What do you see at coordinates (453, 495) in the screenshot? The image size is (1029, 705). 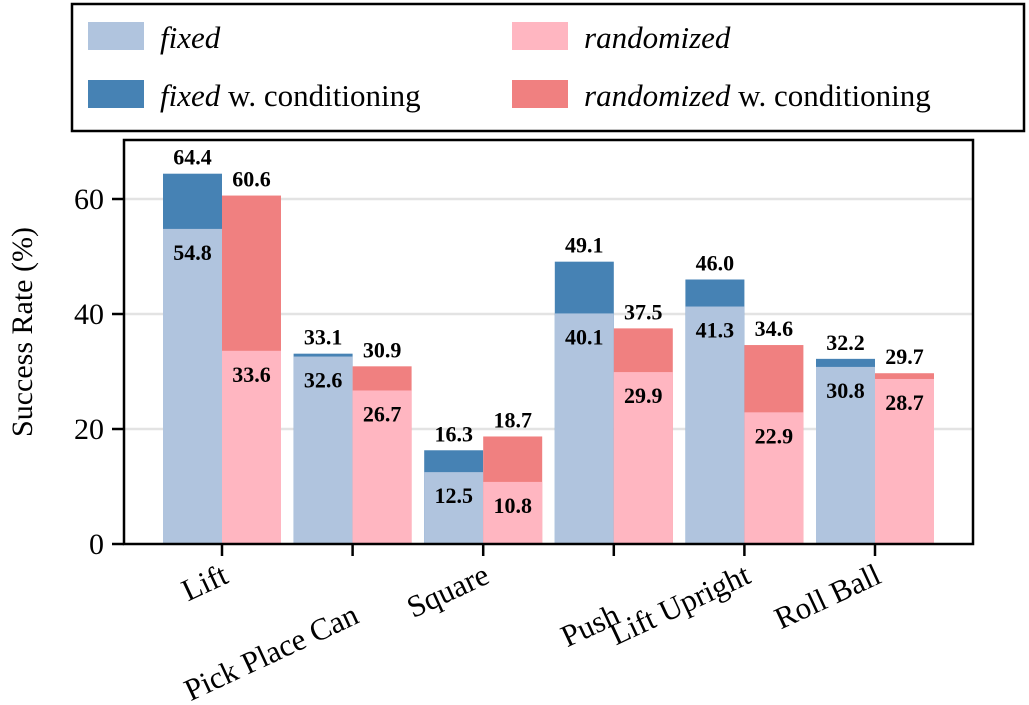 I see `label-fixed: 12.5` at bounding box center [453, 495].